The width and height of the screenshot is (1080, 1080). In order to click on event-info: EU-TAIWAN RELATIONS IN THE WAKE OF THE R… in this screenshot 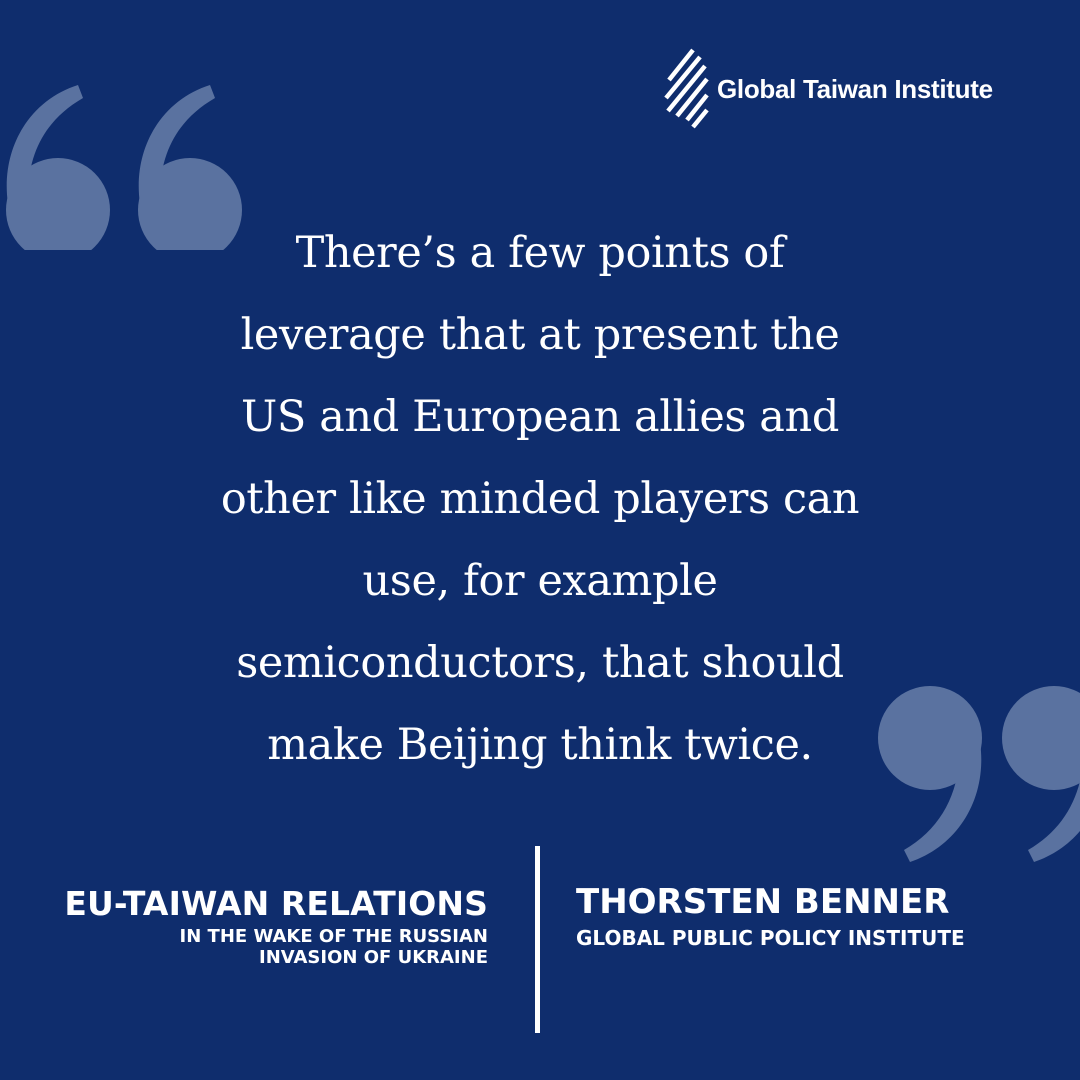, I will do `click(276, 925)`.